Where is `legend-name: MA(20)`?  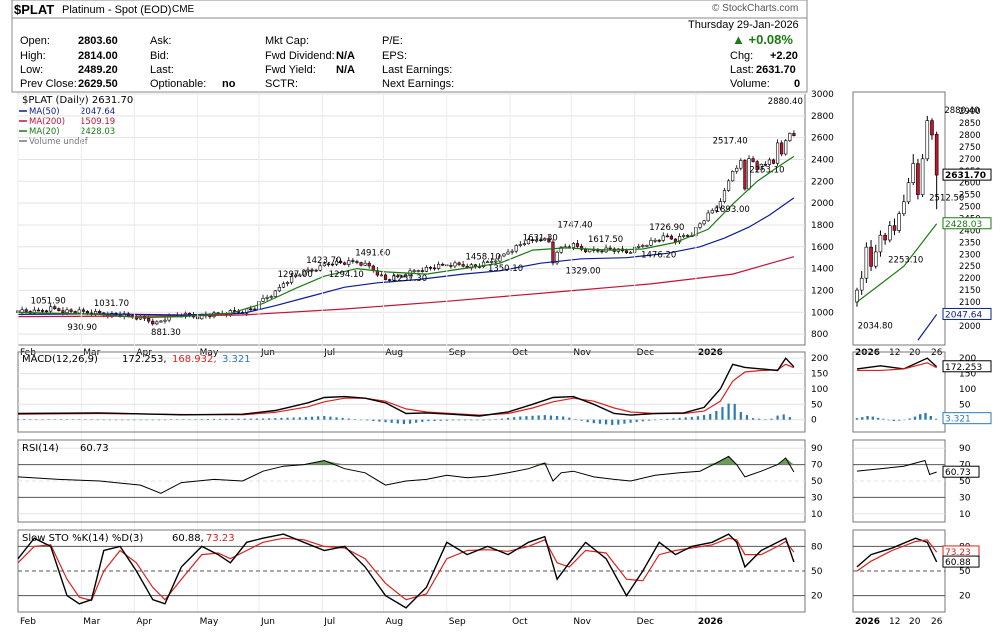 legend-name: MA(20) is located at coordinates (44, 132).